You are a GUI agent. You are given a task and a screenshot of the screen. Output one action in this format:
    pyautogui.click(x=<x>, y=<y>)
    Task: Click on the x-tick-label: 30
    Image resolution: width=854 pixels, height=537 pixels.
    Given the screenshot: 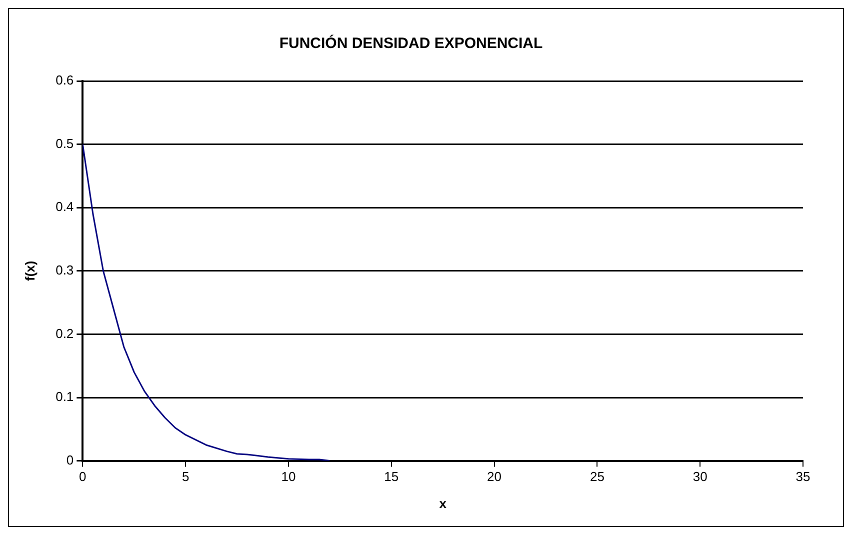 What is the action you would take?
    pyautogui.click(x=700, y=476)
    